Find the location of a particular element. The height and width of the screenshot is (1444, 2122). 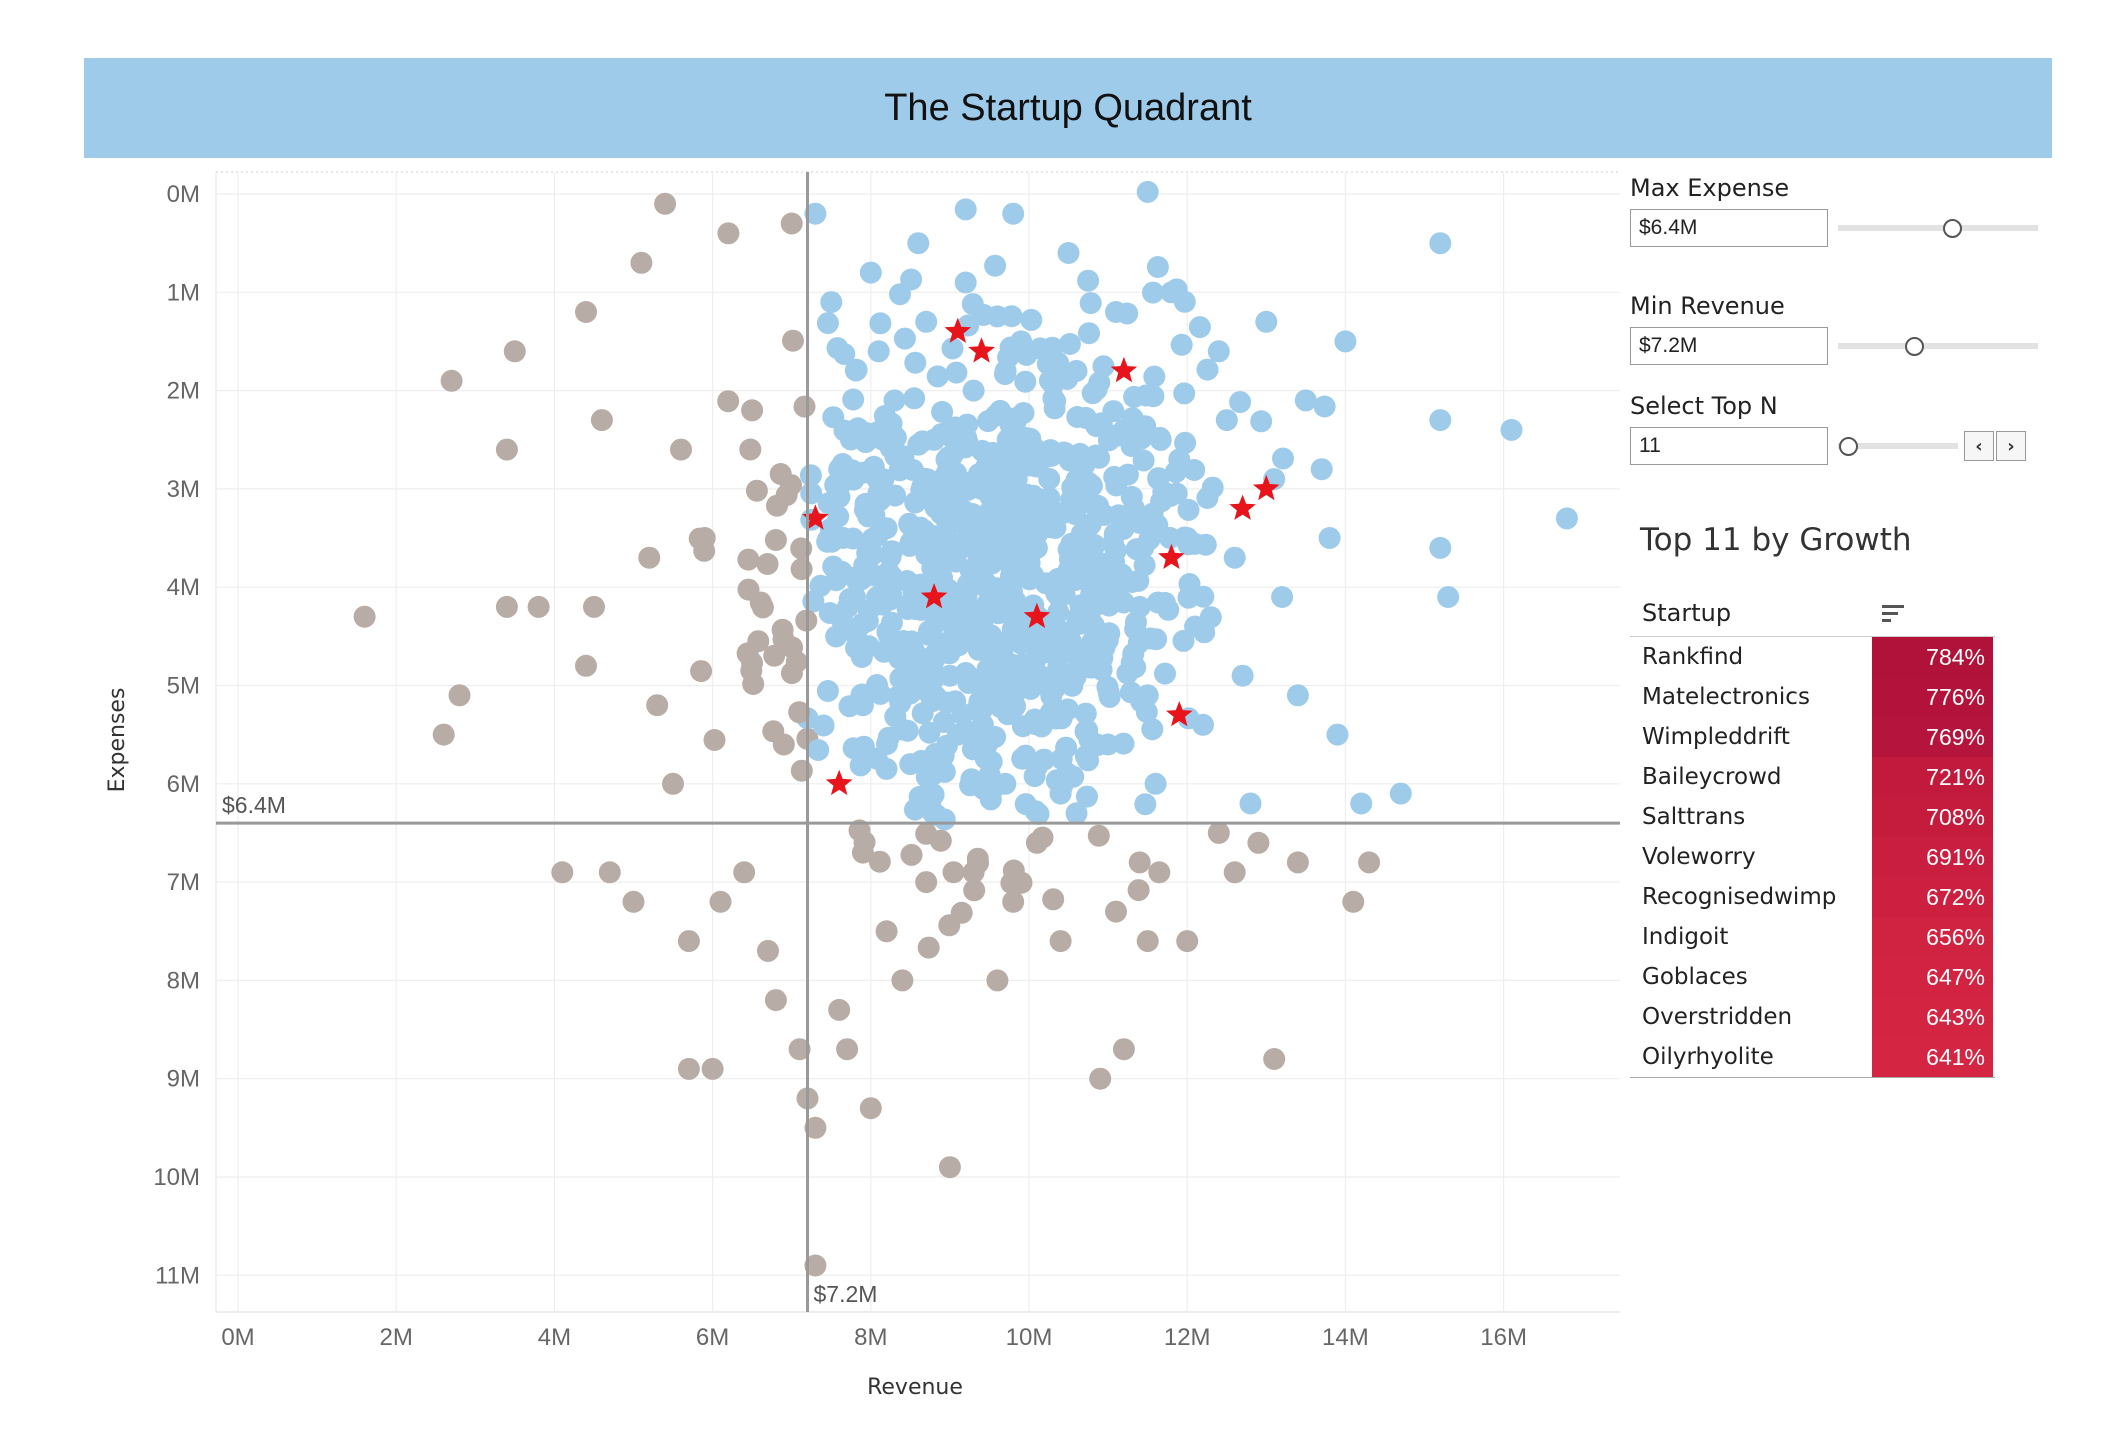

min-revenue-slider is located at coordinates (1938, 346).